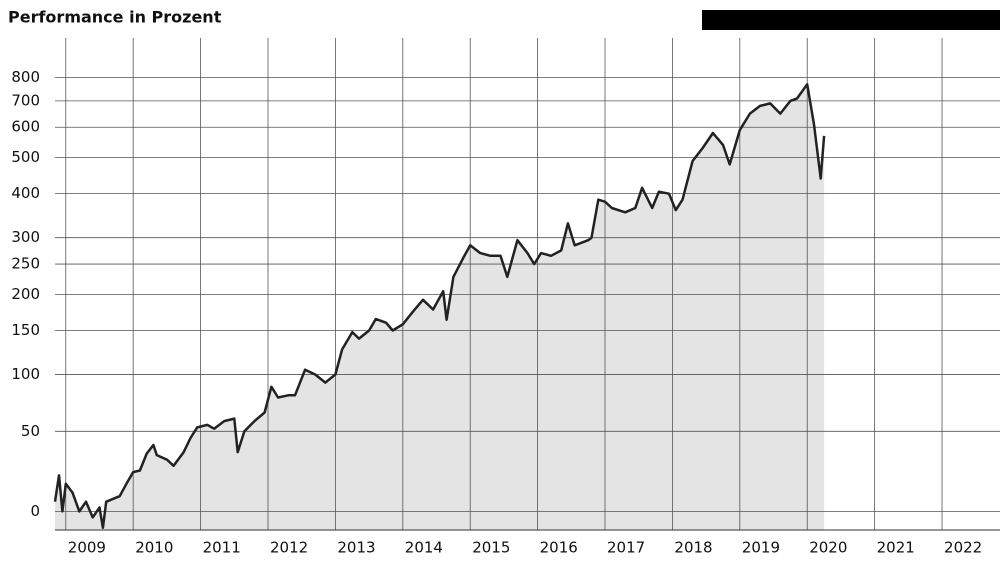 The height and width of the screenshot is (569, 1000). Describe the element at coordinates (626, 548) in the screenshot. I see `x-tick-label: 2017` at that location.